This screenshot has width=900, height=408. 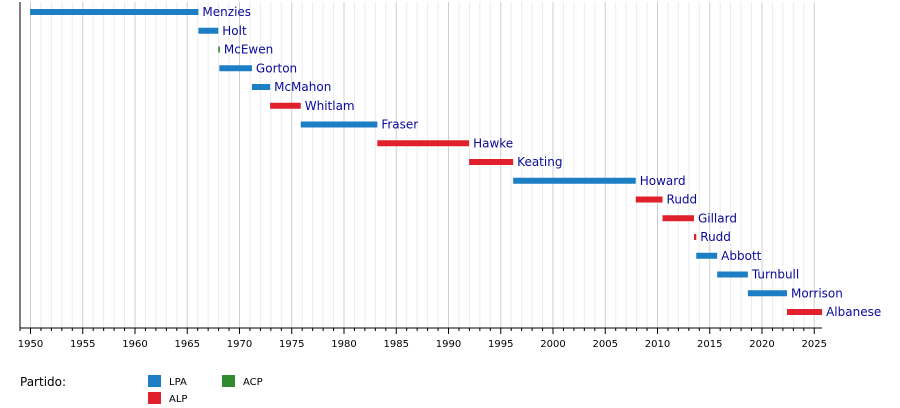 What do you see at coordinates (276, 68) in the screenshot?
I see `pm-name-label: Gorton` at bounding box center [276, 68].